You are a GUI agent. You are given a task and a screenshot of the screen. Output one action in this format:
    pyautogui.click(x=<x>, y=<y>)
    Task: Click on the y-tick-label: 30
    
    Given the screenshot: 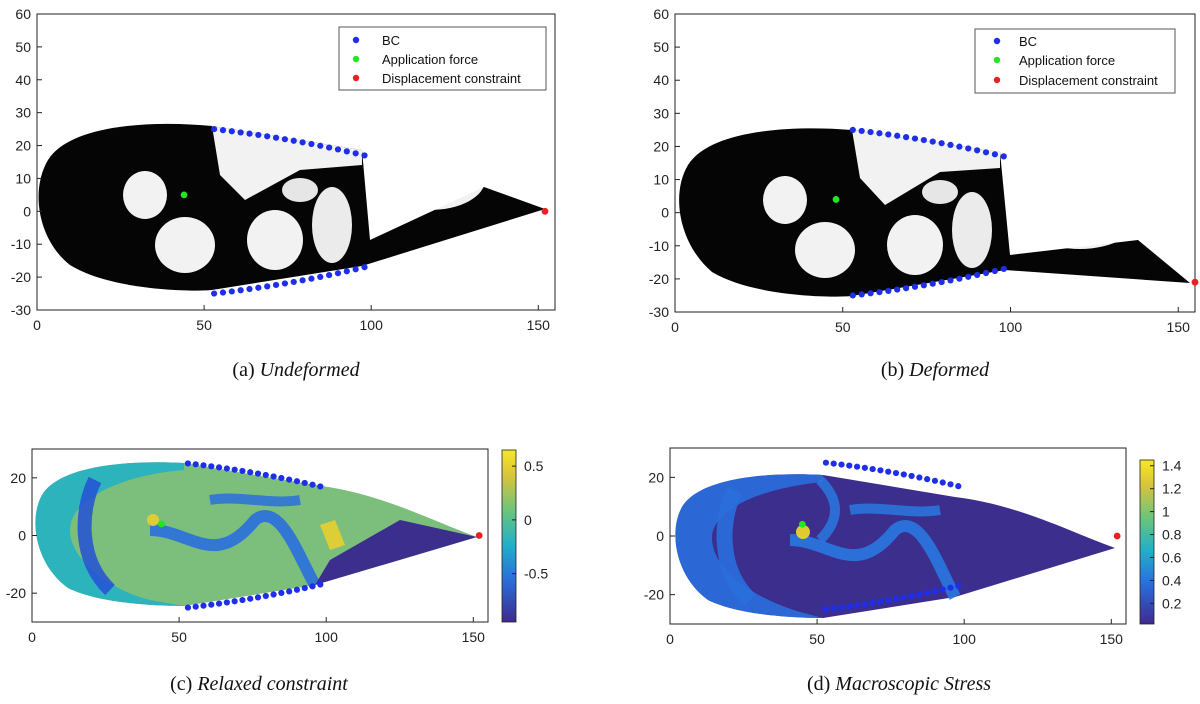 What is the action you would take?
    pyautogui.click(x=661, y=113)
    